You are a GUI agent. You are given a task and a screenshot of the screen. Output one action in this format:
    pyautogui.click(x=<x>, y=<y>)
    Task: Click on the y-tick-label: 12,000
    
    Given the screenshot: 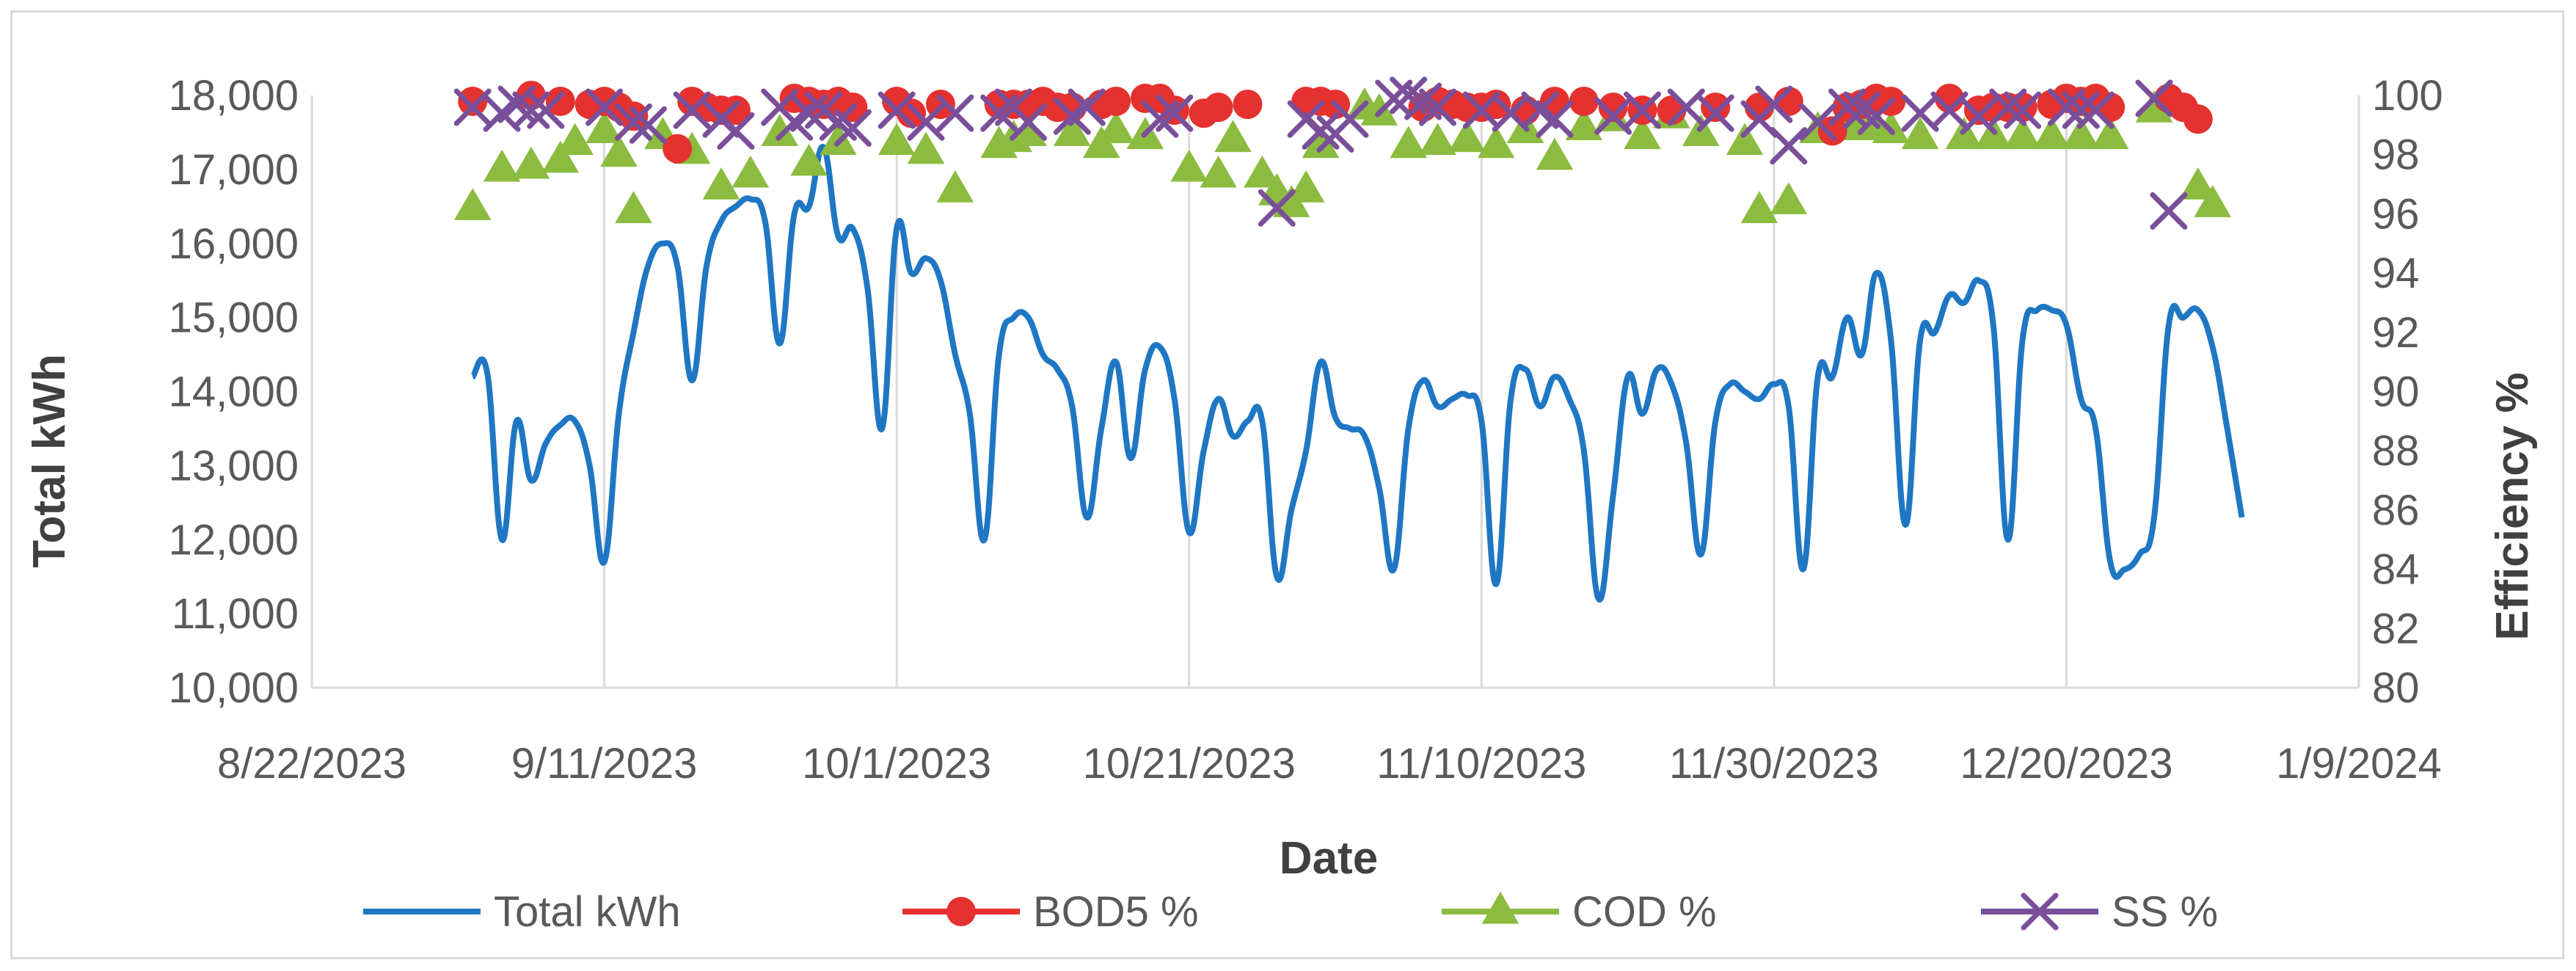 What is the action you would take?
    pyautogui.click(x=234, y=540)
    